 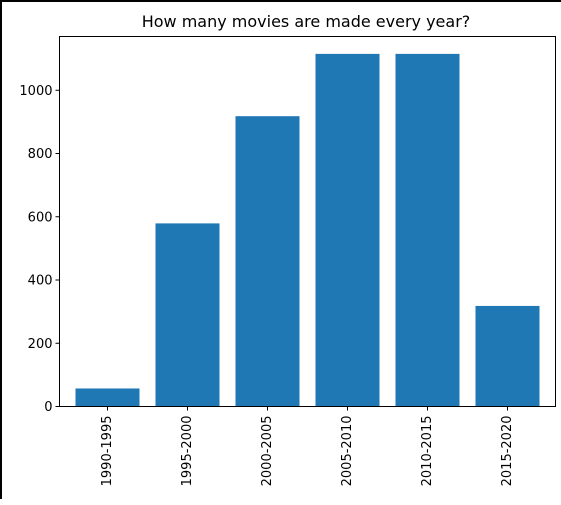 What do you see at coordinates (267, 451) in the screenshot?
I see `x-tick-label-2000-2005: 2000-2005` at bounding box center [267, 451].